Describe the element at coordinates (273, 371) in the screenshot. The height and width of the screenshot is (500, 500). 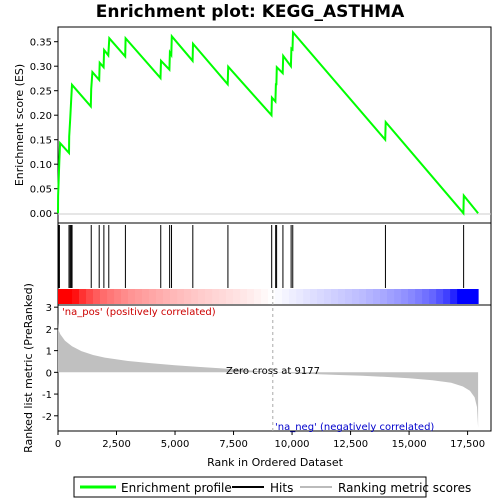
I see `zero-cross-label: Zero cross at 9177` at that location.